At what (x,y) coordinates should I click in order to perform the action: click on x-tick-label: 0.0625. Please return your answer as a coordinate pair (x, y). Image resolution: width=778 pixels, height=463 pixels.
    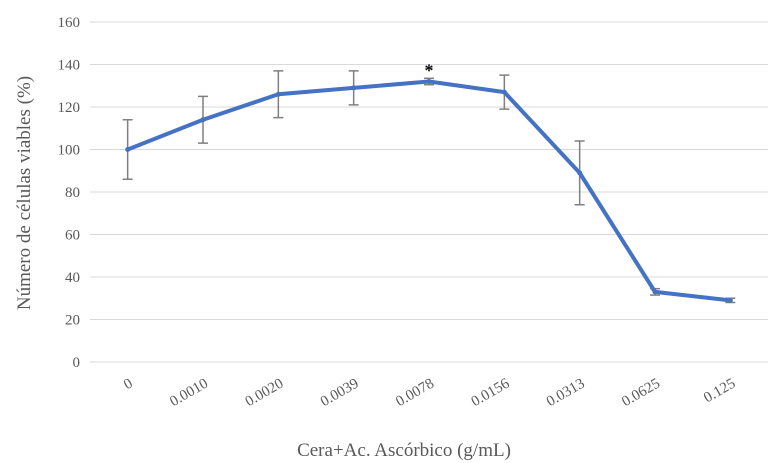
    Looking at the image, I should click on (641, 393).